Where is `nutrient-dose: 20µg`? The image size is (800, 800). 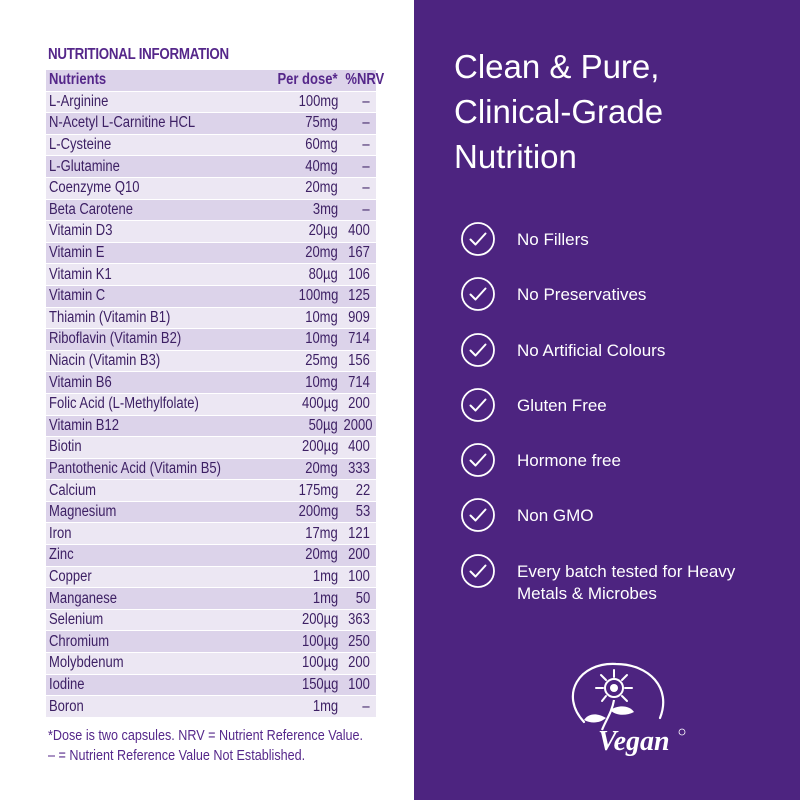 nutrient-dose: 20µg is located at coordinates (323, 231).